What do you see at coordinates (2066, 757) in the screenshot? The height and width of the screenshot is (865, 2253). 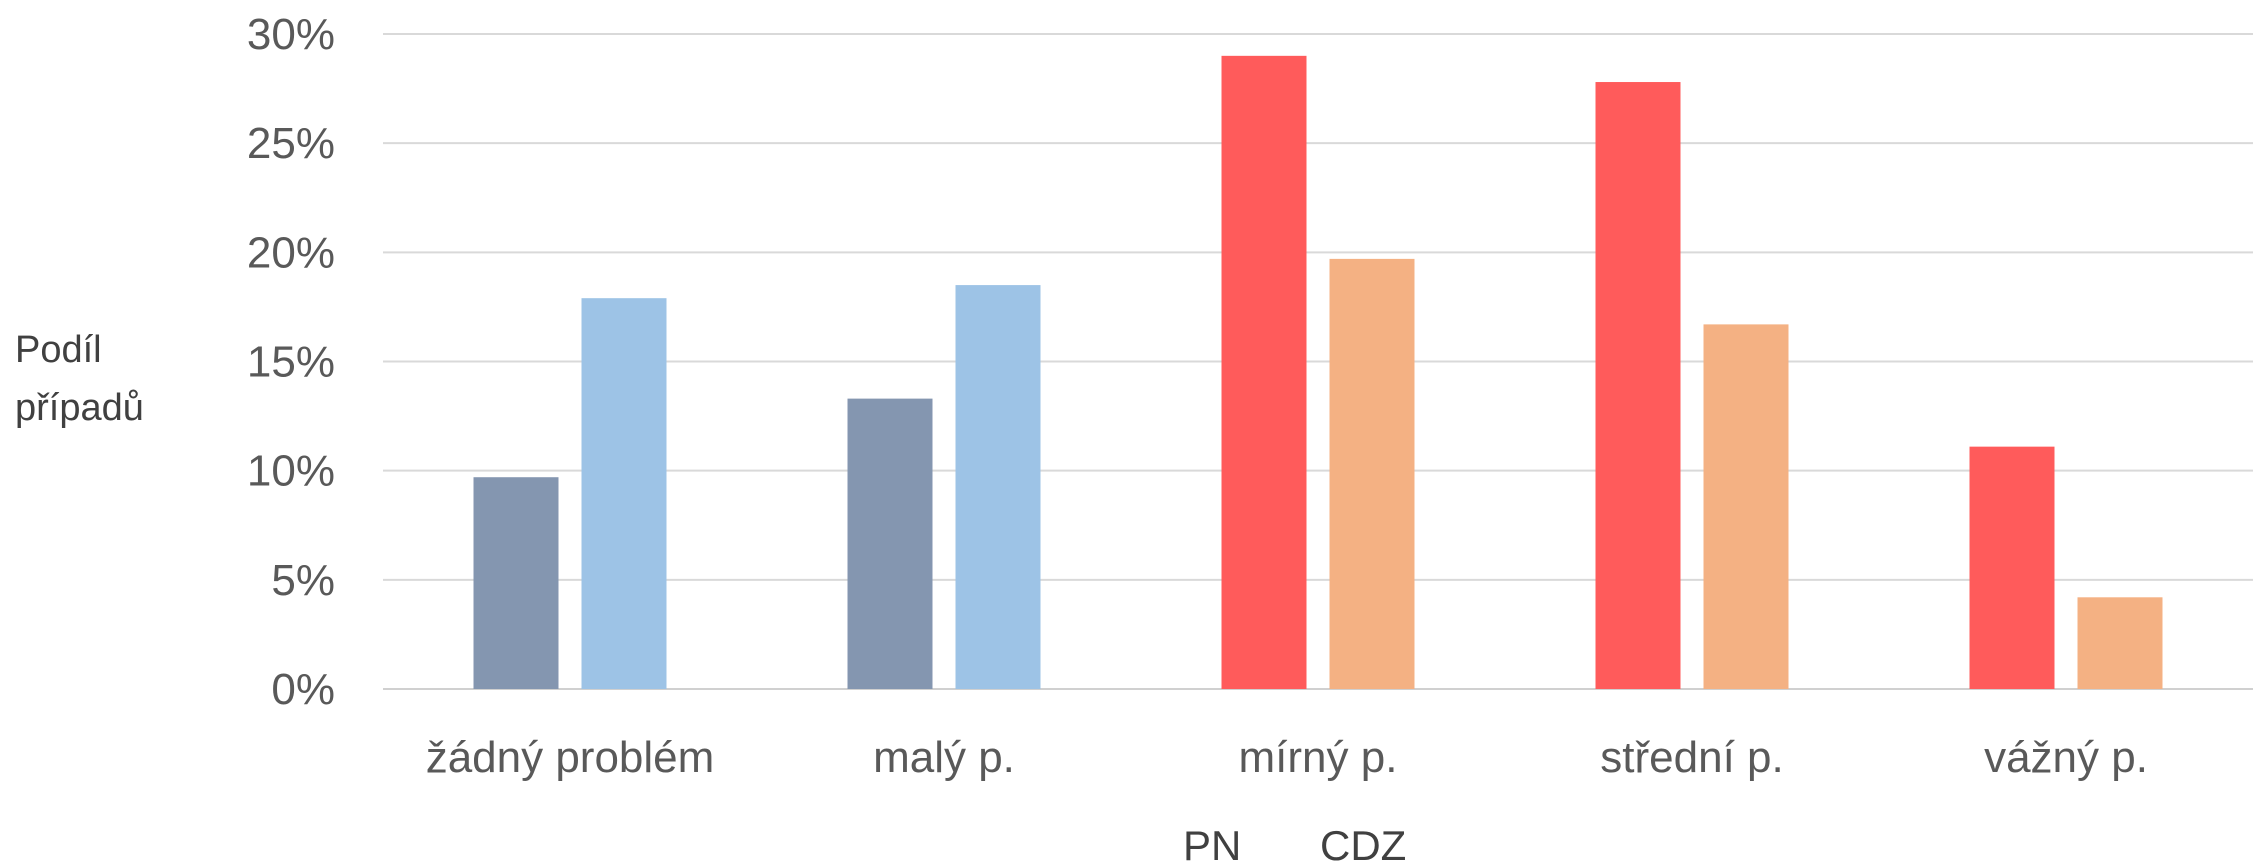 I see `x-category-label: vážný p.` at bounding box center [2066, 757].